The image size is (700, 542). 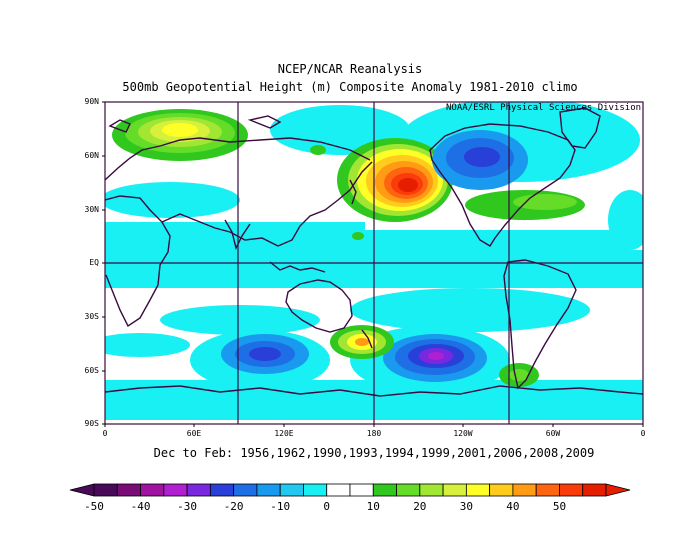 What do you see at coordinates (280, 506) in the screenshot?
I see `colorbar-tick-label: -10` at bounding box center [280, 506].